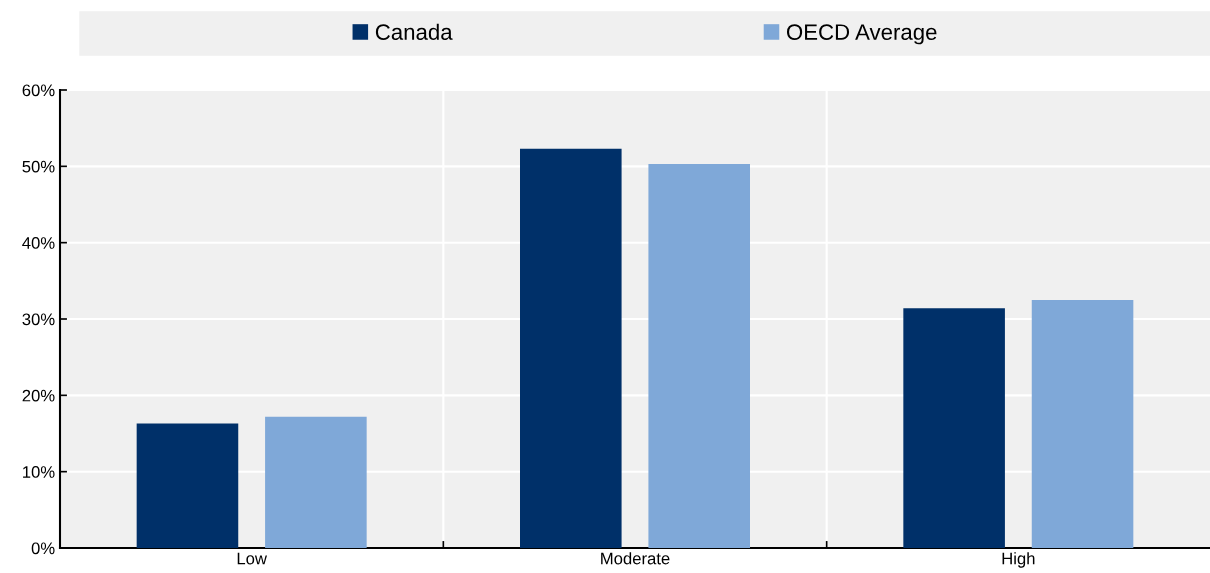 The height and width of the screenshot is (573, 1210). Describe the element at coordinates (38, 395) in the screenshot. I see `y-tick-label: 20%` at that location.